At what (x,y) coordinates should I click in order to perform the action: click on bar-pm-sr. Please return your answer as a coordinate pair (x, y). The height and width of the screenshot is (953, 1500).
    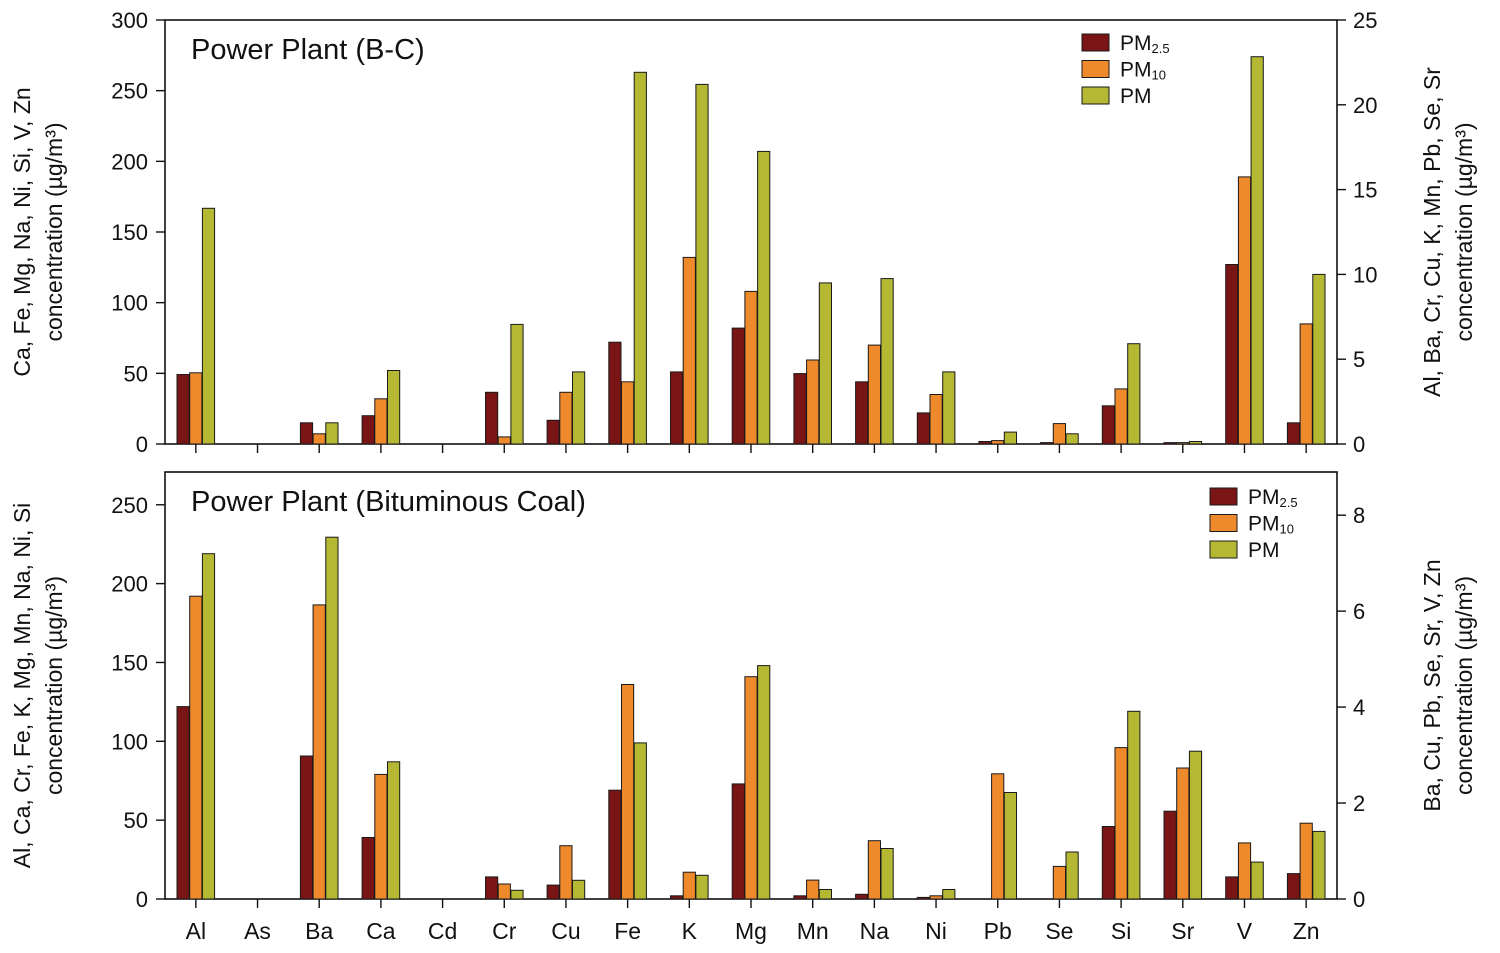
    Looking at the image, I should click on (1195, 443).